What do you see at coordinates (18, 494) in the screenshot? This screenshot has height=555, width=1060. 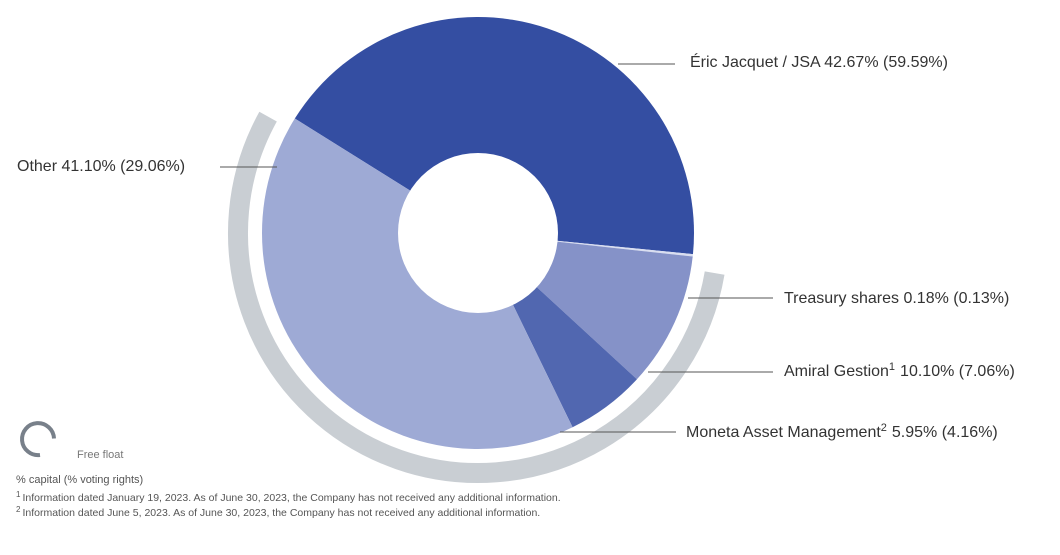 I see `footnote-1-marker: 1` at bounding box center [18, 494].